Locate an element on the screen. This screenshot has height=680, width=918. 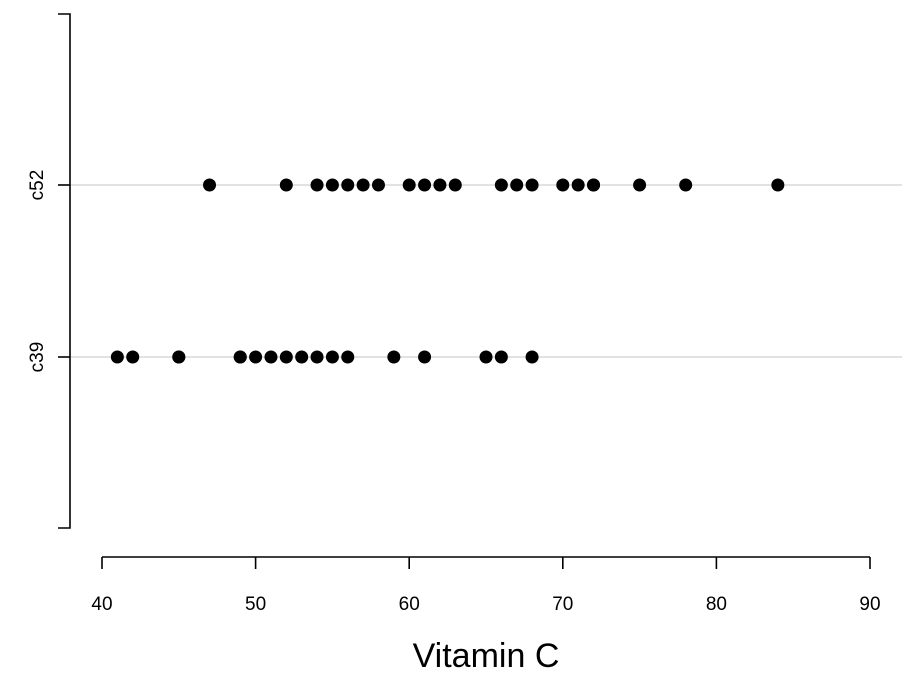
y-axis is located at coordinates (64, 271).